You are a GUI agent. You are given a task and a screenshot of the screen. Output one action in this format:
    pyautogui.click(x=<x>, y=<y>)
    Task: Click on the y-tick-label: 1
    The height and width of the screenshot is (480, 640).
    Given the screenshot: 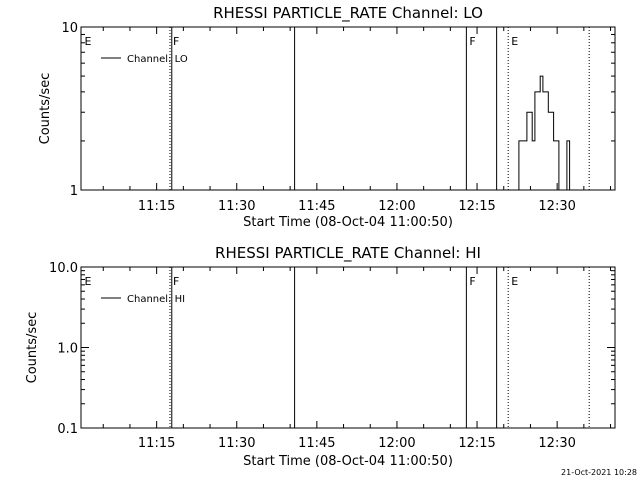 What is the action you would take?
    pyautogui.click(x=74, y=191)
    